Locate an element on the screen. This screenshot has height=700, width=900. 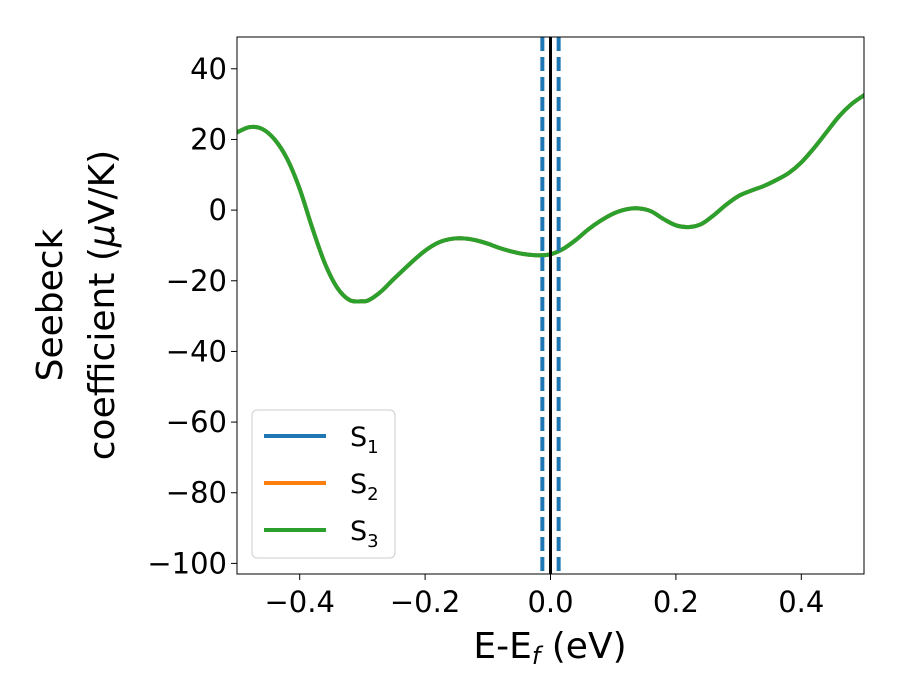
y-tick-label: 20 is located at coordinates (208, 139).